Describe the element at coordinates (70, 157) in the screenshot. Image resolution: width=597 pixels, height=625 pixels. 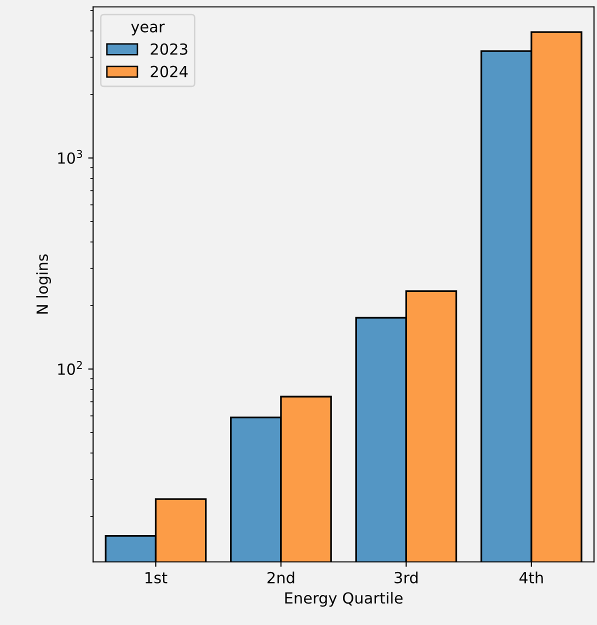
I see `y-tick-label: 10$^{3}$` at that location.